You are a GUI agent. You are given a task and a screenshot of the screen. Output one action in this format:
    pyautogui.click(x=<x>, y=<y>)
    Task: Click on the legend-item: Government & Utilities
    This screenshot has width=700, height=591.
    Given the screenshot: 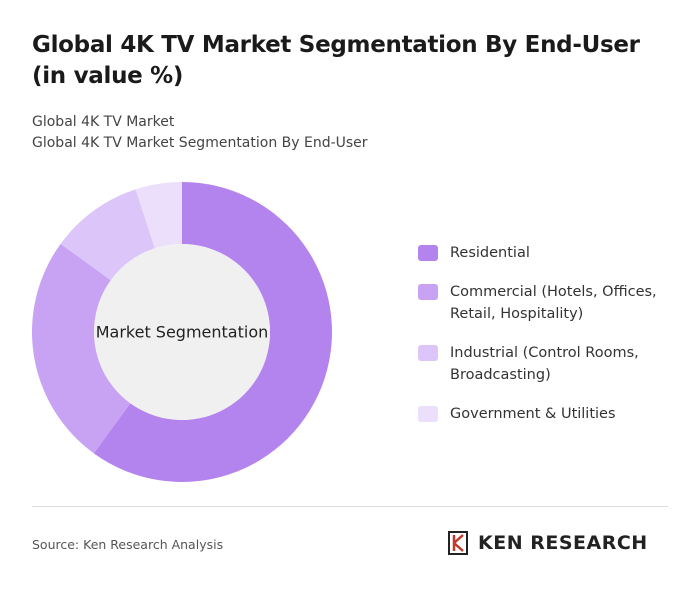 What is the action you would take?
    pyautogui.click(x=543, y=414)
    